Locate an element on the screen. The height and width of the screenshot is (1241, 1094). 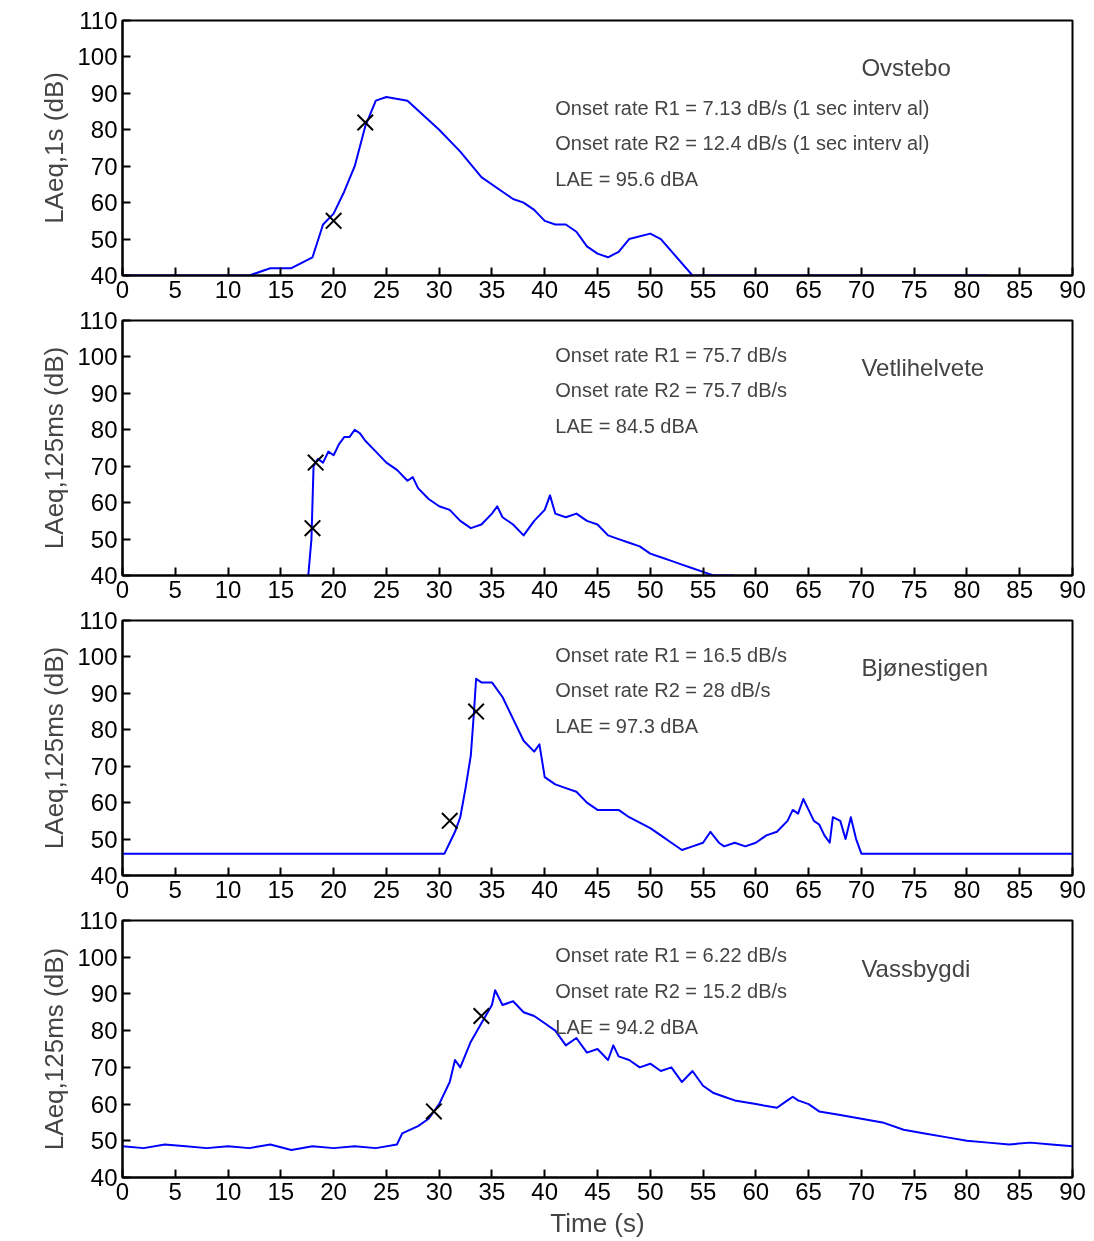
annotation: Onset rate R2 = 15.2 dB/s is located at coordinates (671, 990).